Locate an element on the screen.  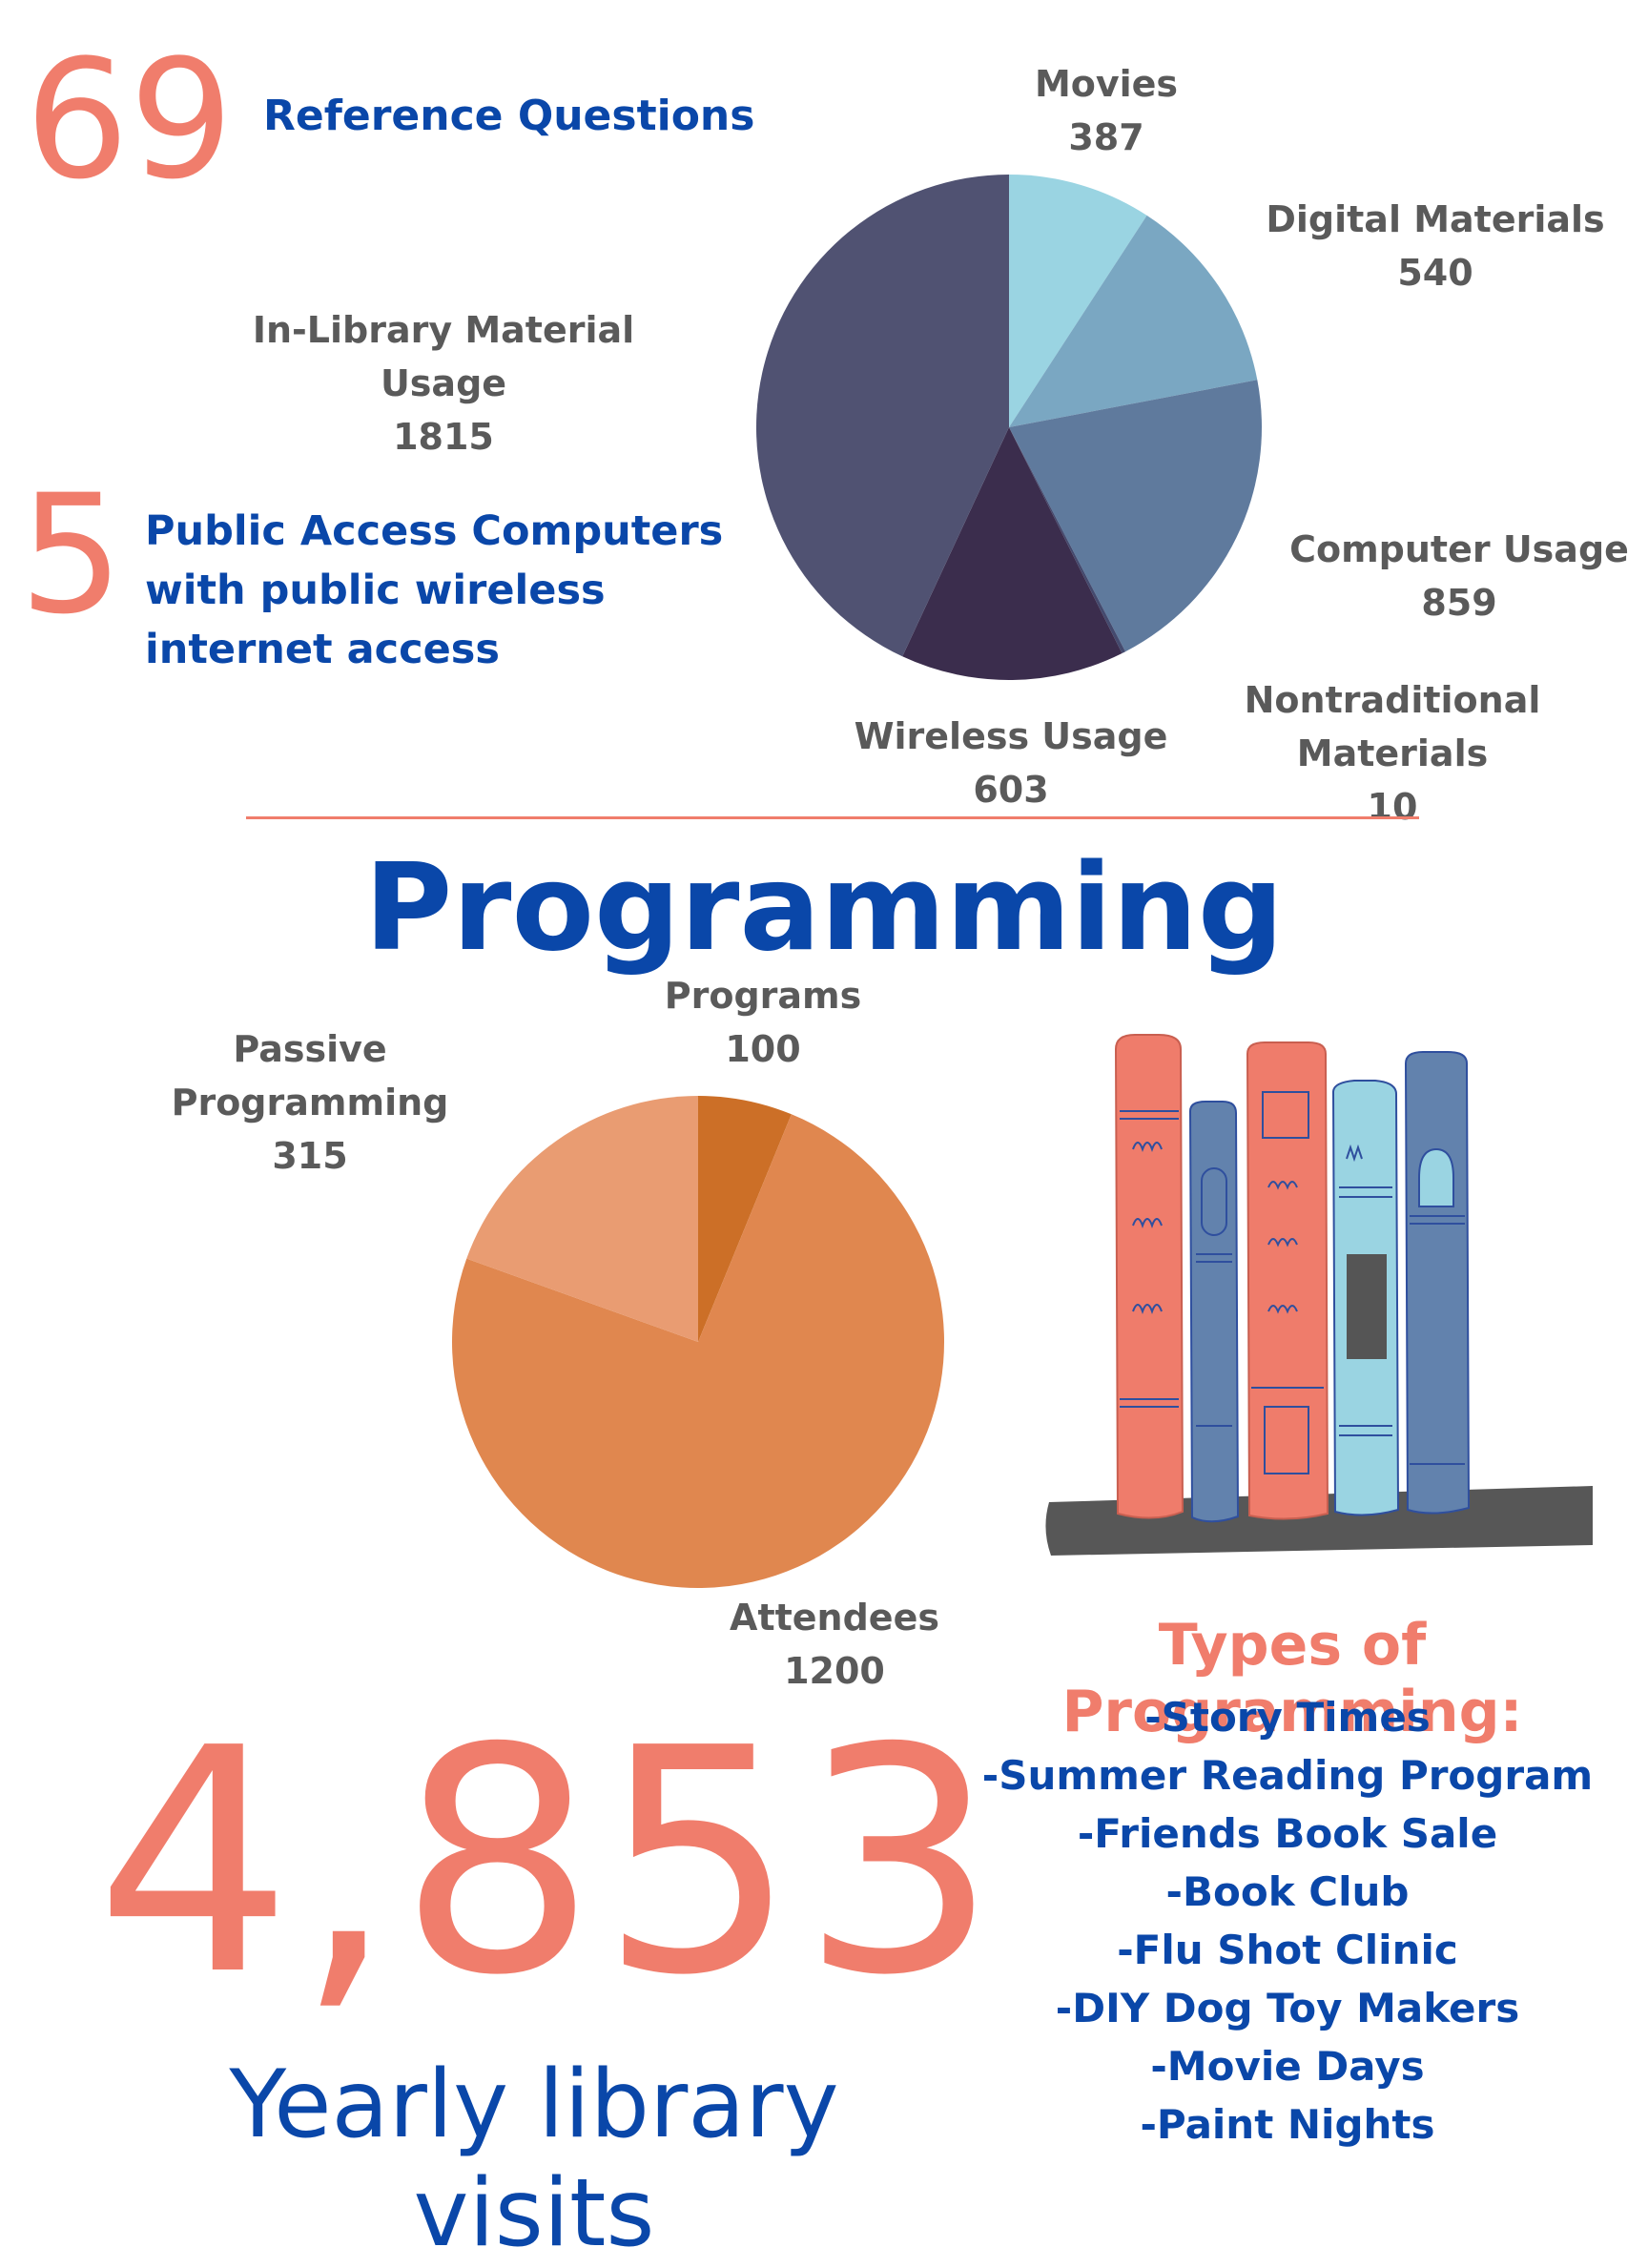
pie-label-movies-name: Movies is located at coordinates (1106, 84).